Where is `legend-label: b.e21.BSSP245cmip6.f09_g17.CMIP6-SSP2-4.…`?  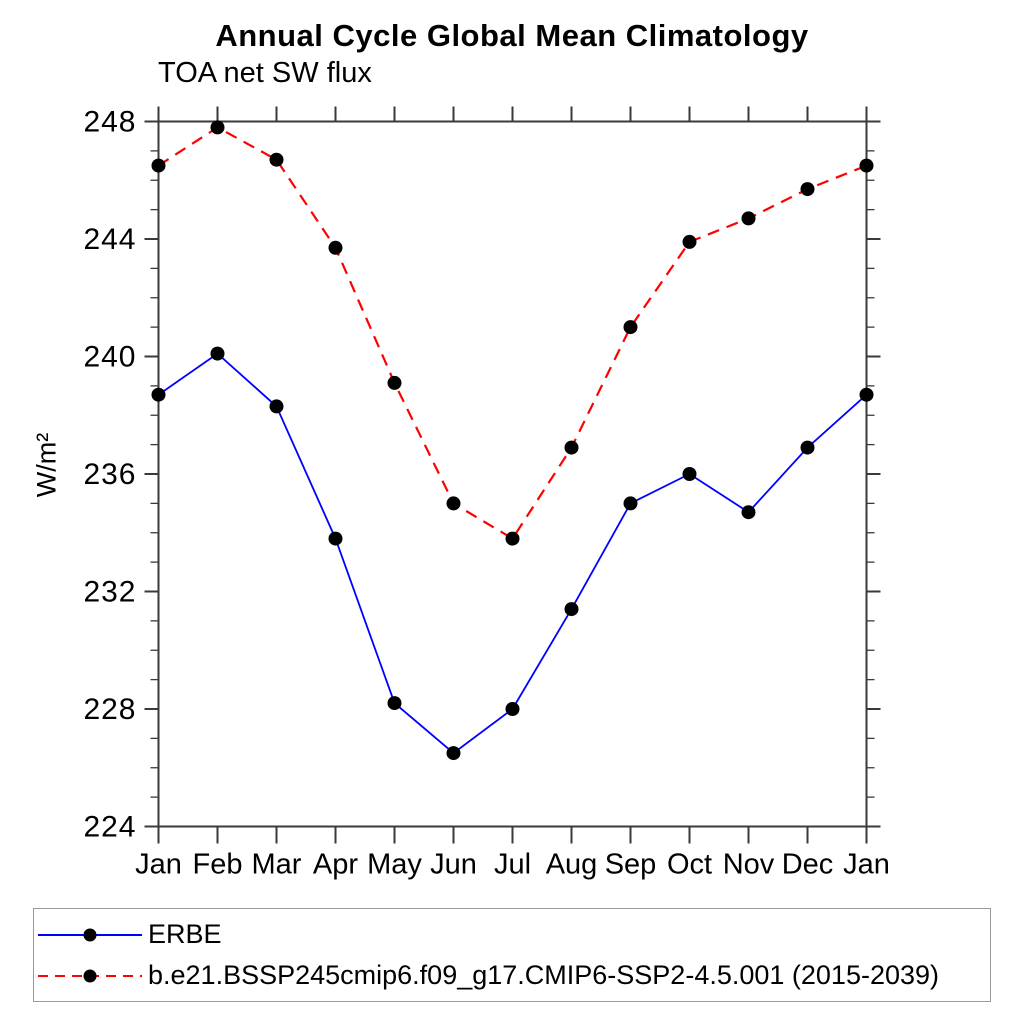
legend-label: b.e21.BSSP245cmip6.f09_g17.CMIP6-SSP2-4.… is located at coordinates (544, 975).